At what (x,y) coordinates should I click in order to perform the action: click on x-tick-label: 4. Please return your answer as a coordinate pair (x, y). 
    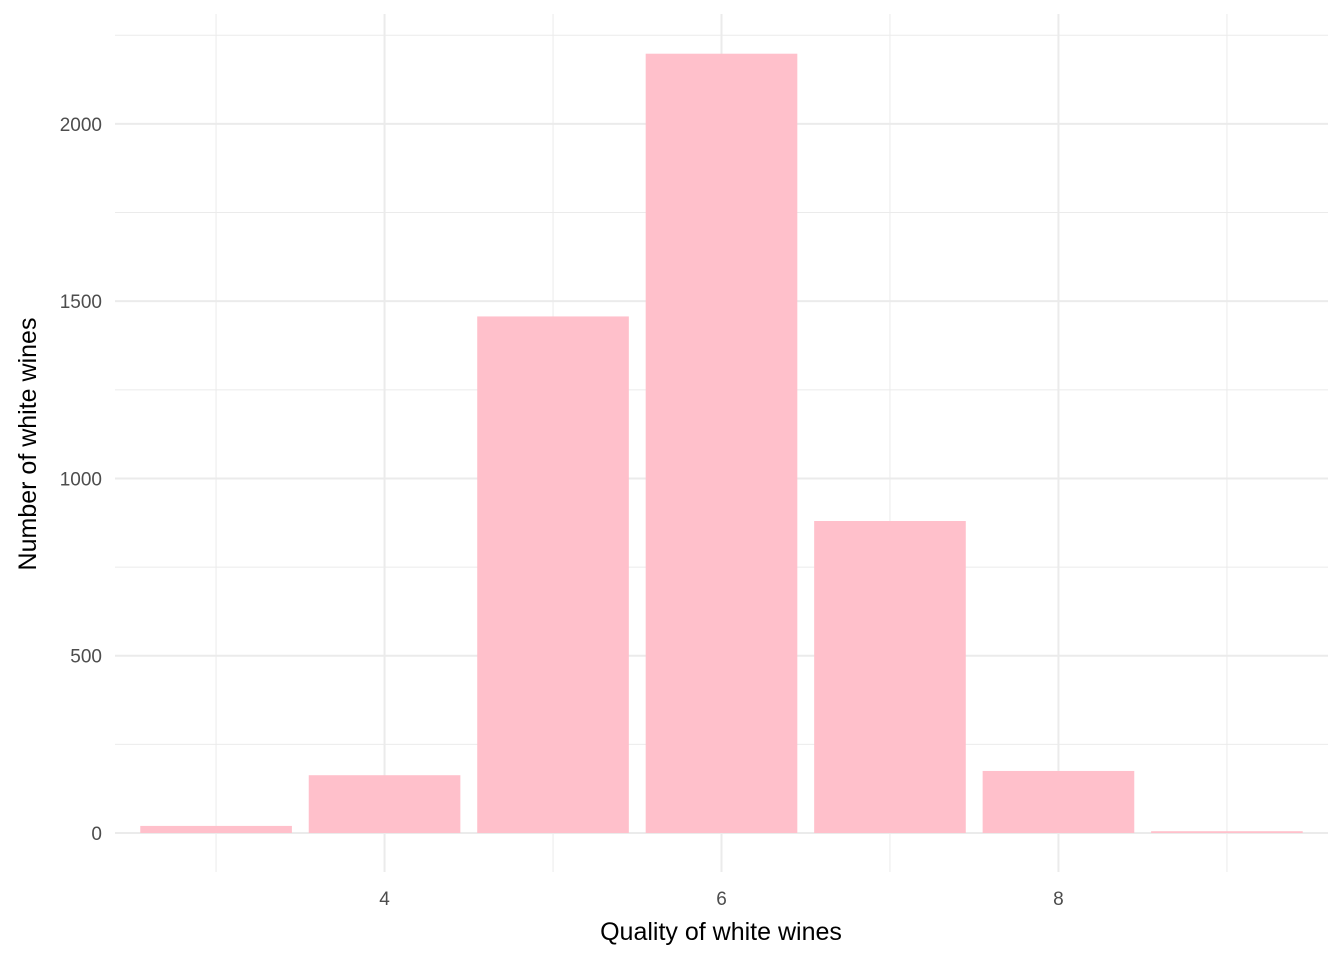
    Looking at the image, I should click on (384, 899).